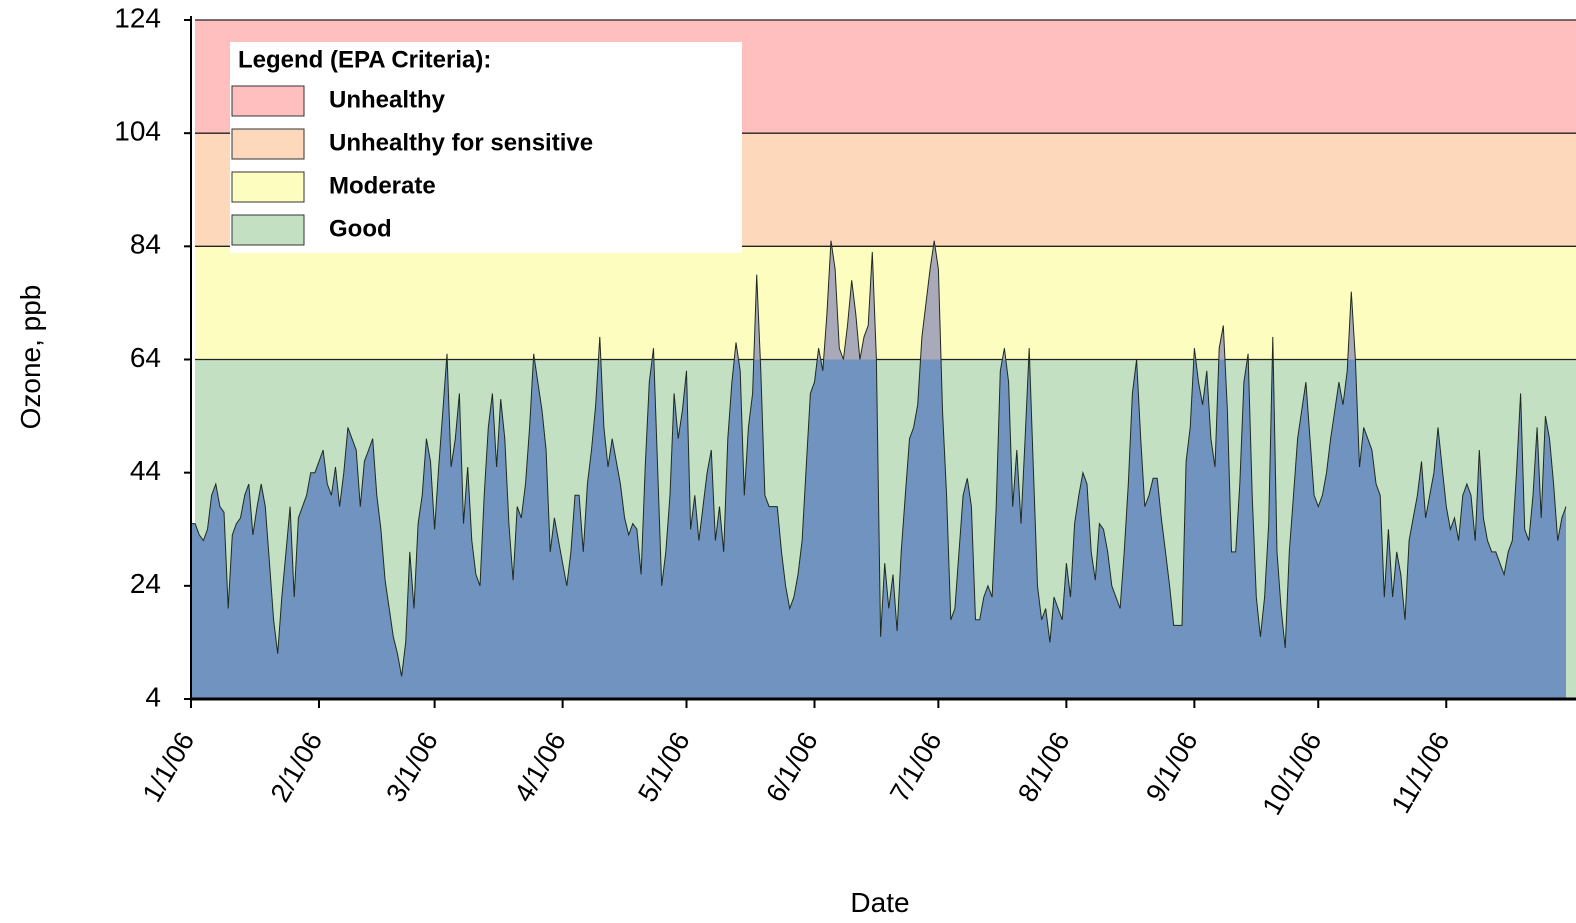 The height and width of the screenshot is (923, 1576). What do you see at coordinates (412, 767) in the screenshot?
I see `x-tick-label: 3/1/06` at bounding box center [412, 767].